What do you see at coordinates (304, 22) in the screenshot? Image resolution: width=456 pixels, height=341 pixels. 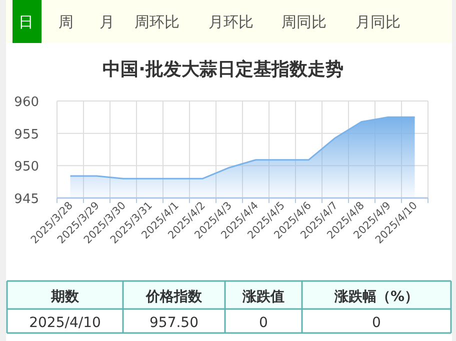 I see `text: 周同比` at bounding box center [304, 22].